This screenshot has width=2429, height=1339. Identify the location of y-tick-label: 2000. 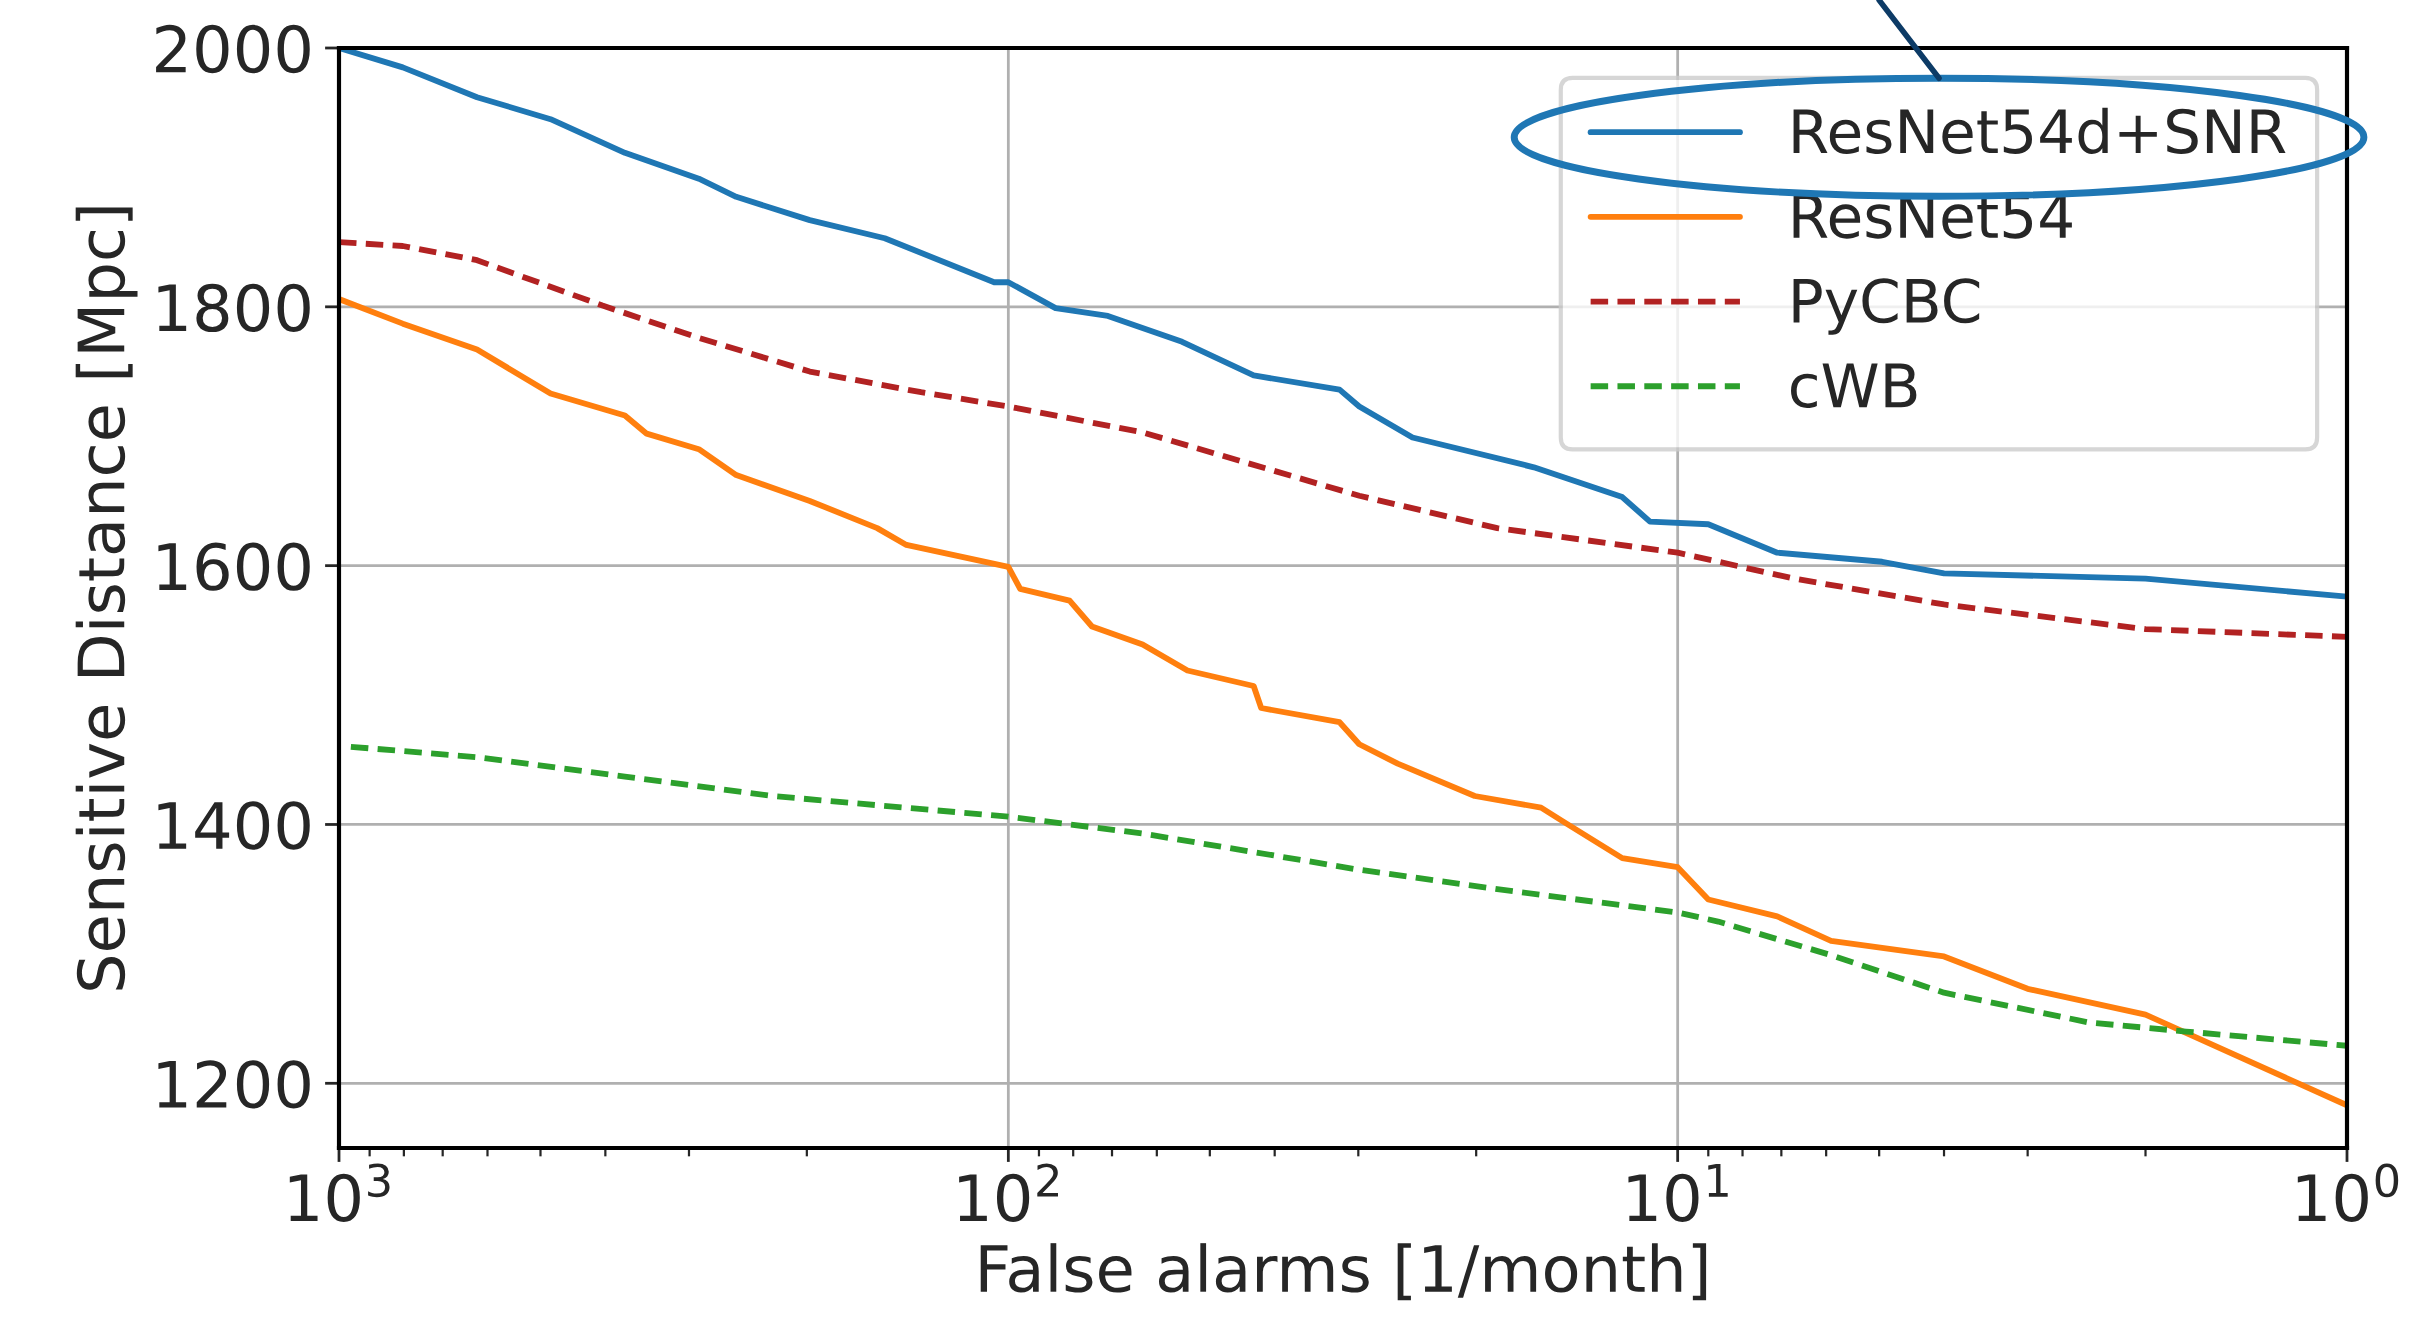
(233, 49).